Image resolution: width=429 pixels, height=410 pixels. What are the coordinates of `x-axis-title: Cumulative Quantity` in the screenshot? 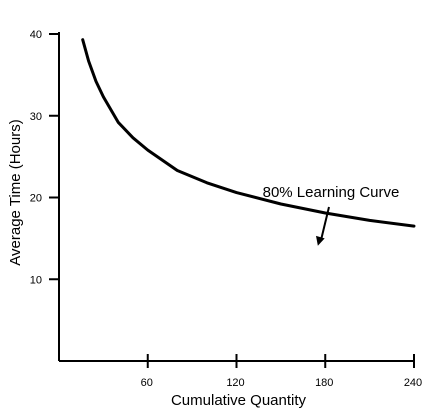 It's located at (239, 400).